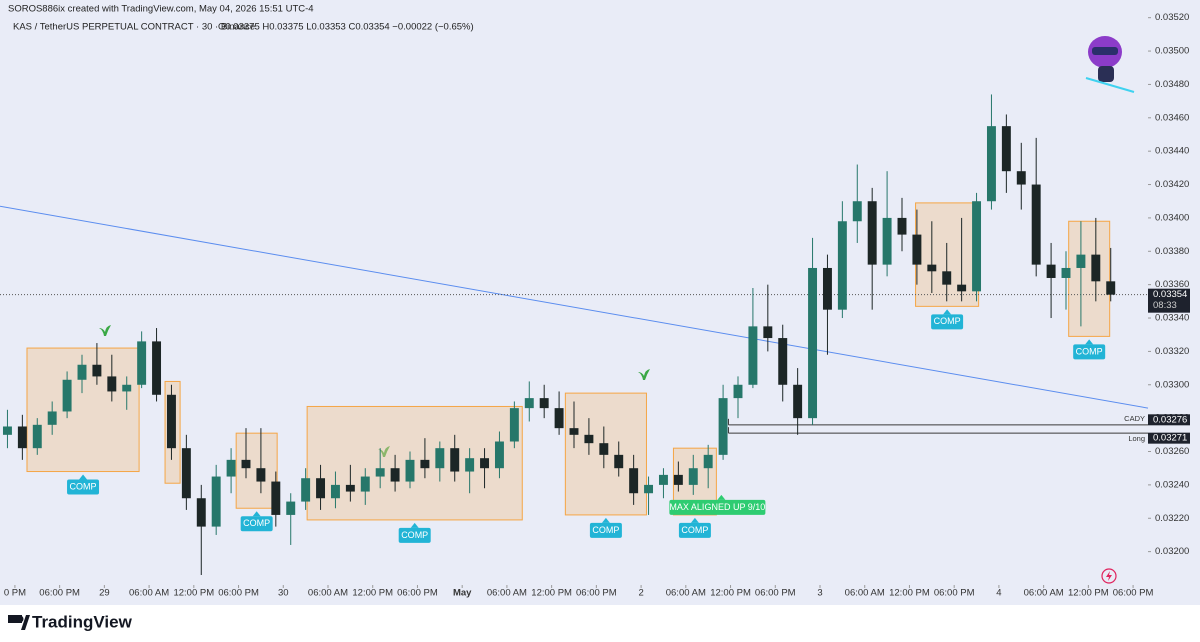 The width and height of the screenshot is (1200, 642). I want to click on y-tick-label: 0.03300, so click(1172, 384).